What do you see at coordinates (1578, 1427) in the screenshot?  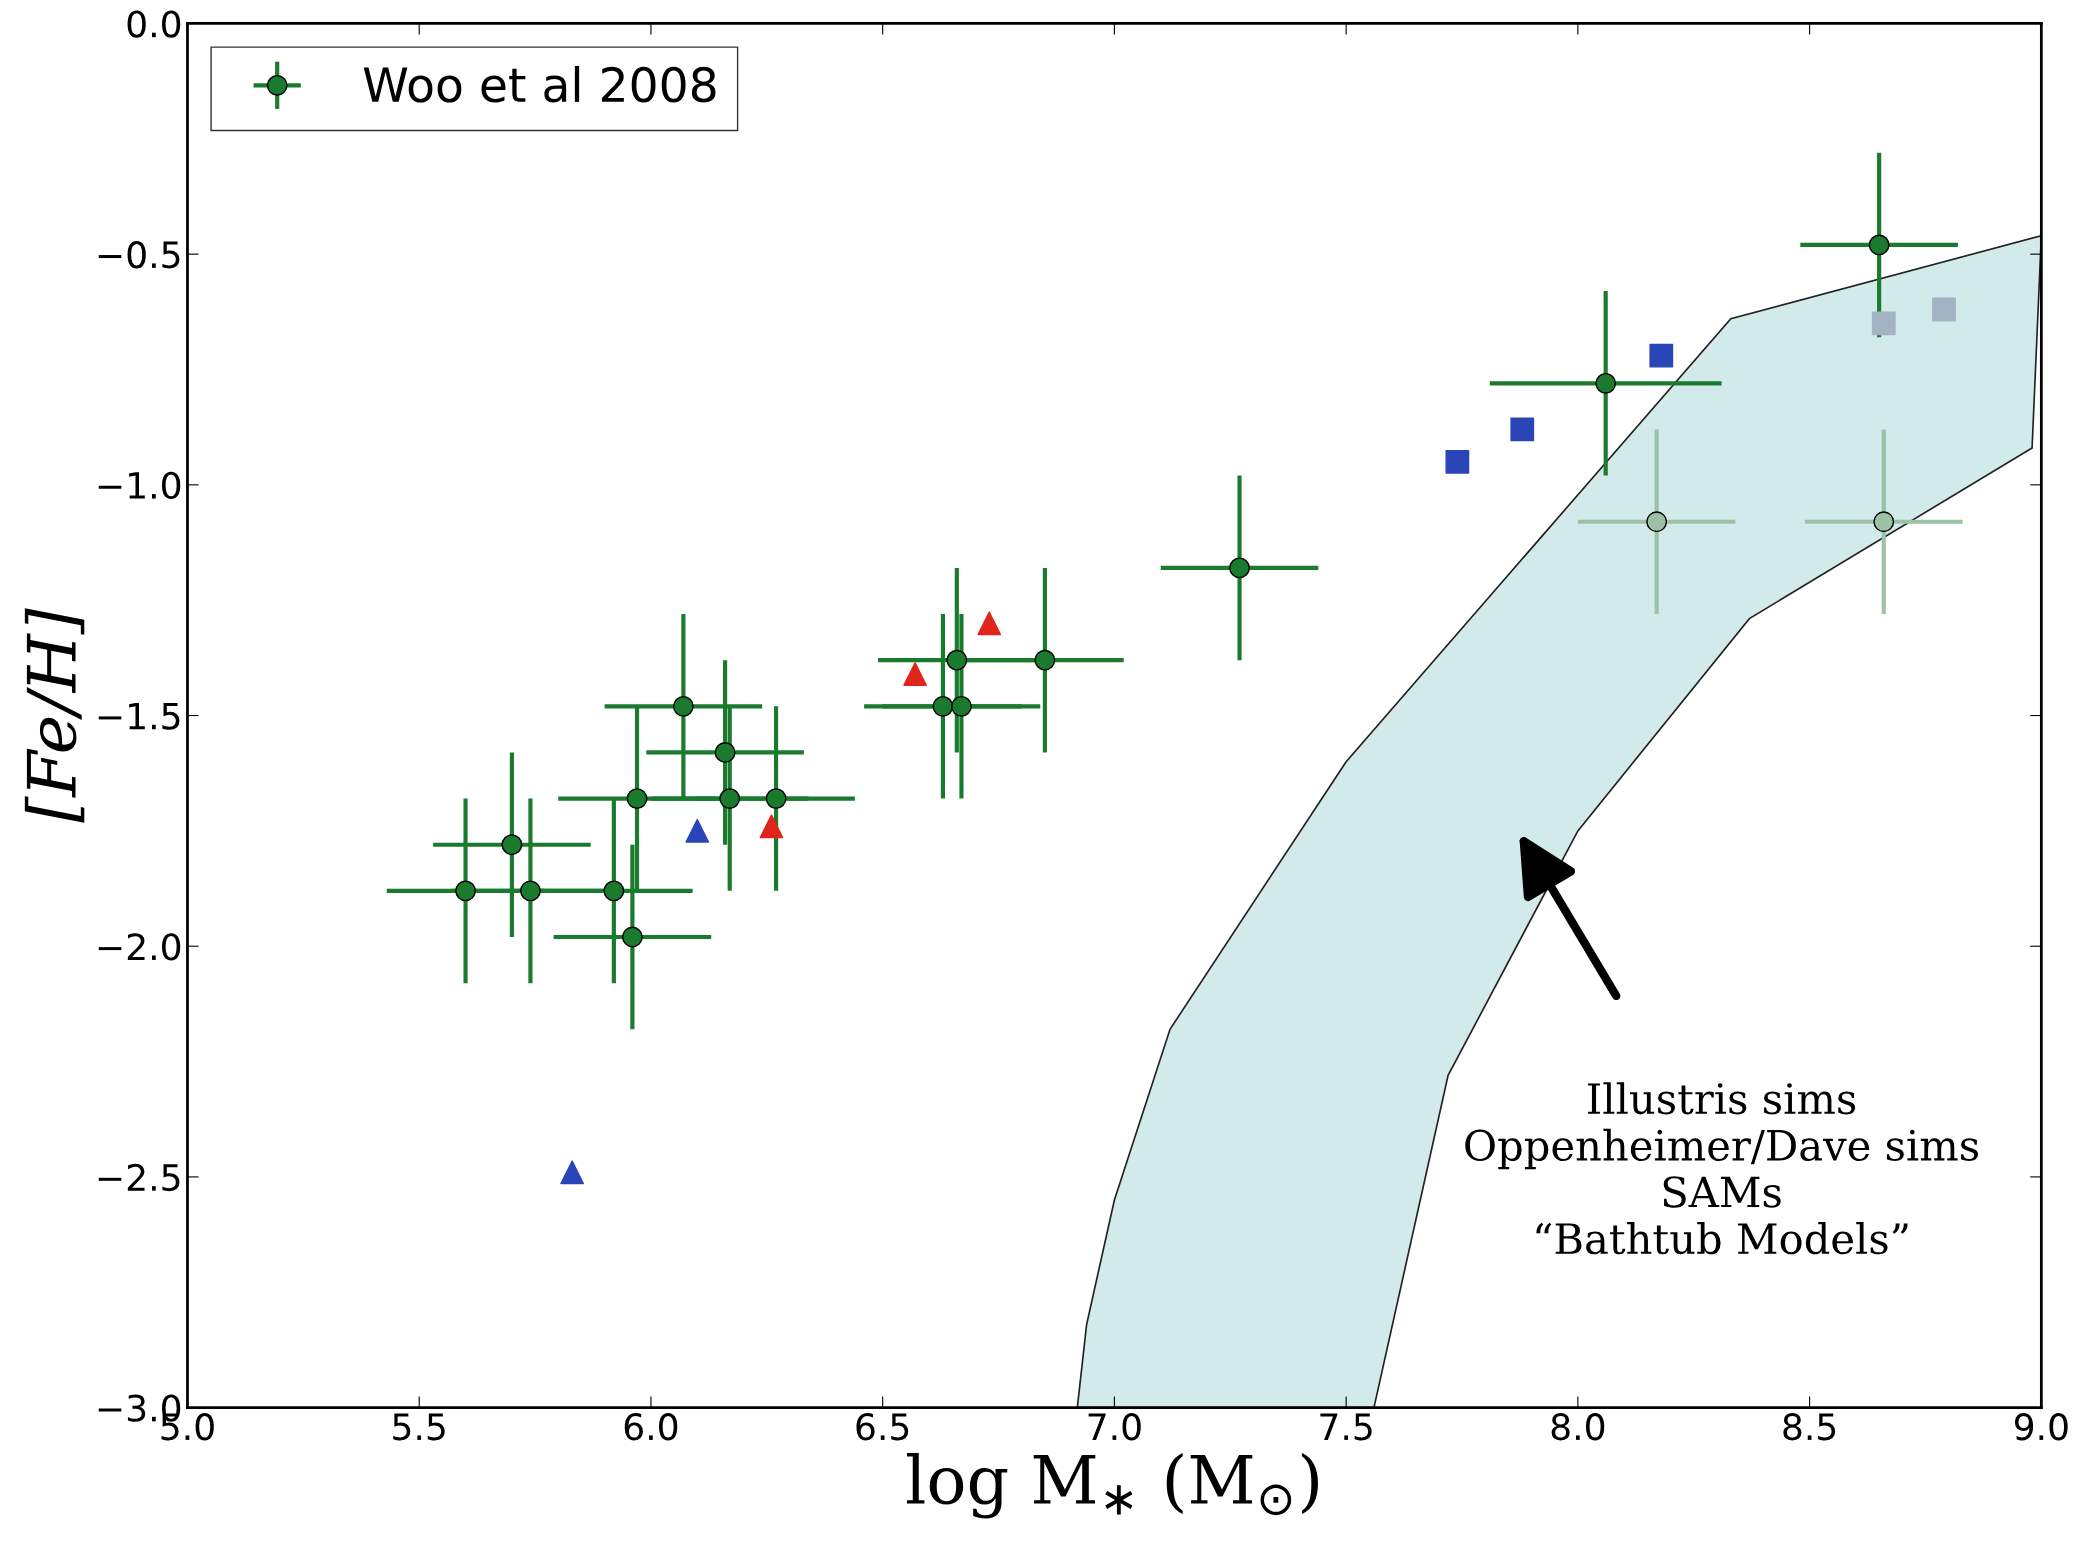 I see `x-tick-label: 8.0` at bounding box center [1578, 1427].